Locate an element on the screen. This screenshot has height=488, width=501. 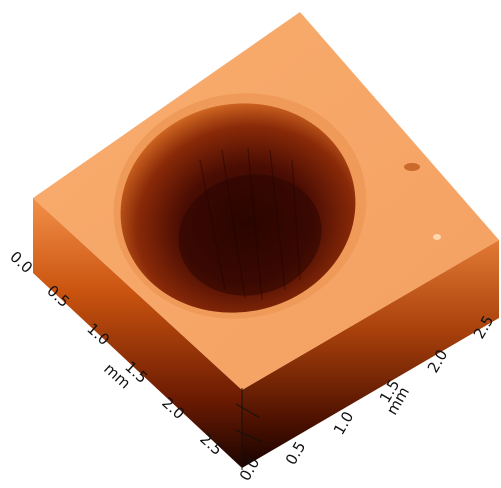
right-axis-tick-label: 0.5 is located at coordinates (296, 453).